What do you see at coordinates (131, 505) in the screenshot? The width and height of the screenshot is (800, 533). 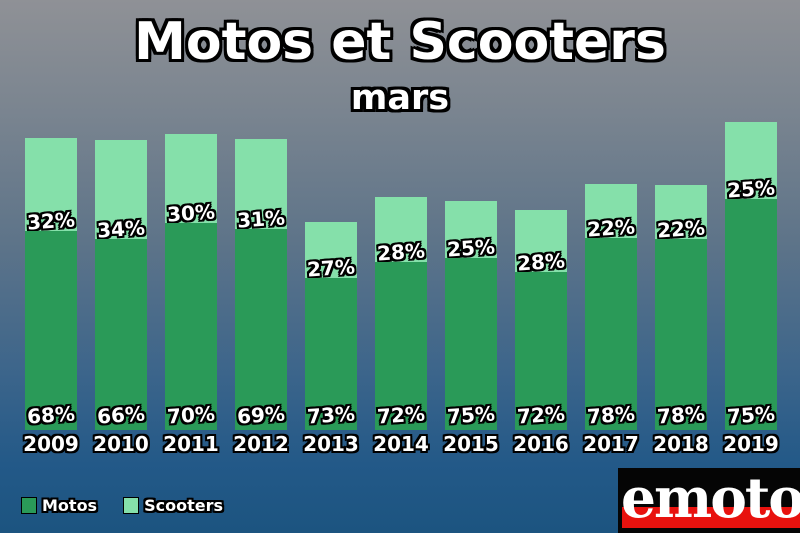 I see `scooters-swatch-icon` at bounding box center [131, 505].